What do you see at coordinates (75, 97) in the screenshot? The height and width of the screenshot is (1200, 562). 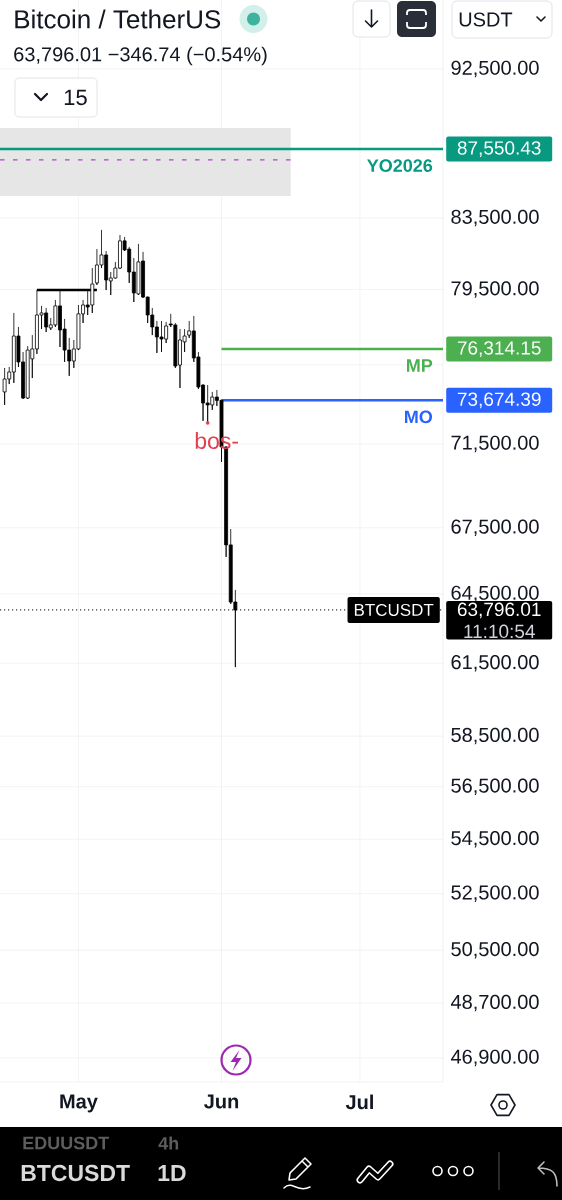 I see `annotation: 15` at bounding box center [75, 97].